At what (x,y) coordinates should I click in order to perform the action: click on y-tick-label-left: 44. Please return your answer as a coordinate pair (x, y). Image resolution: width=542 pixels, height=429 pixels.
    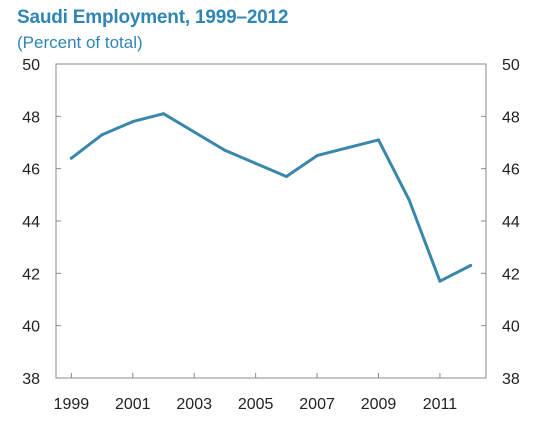
    Looking at the image, I should click on (31, 222).